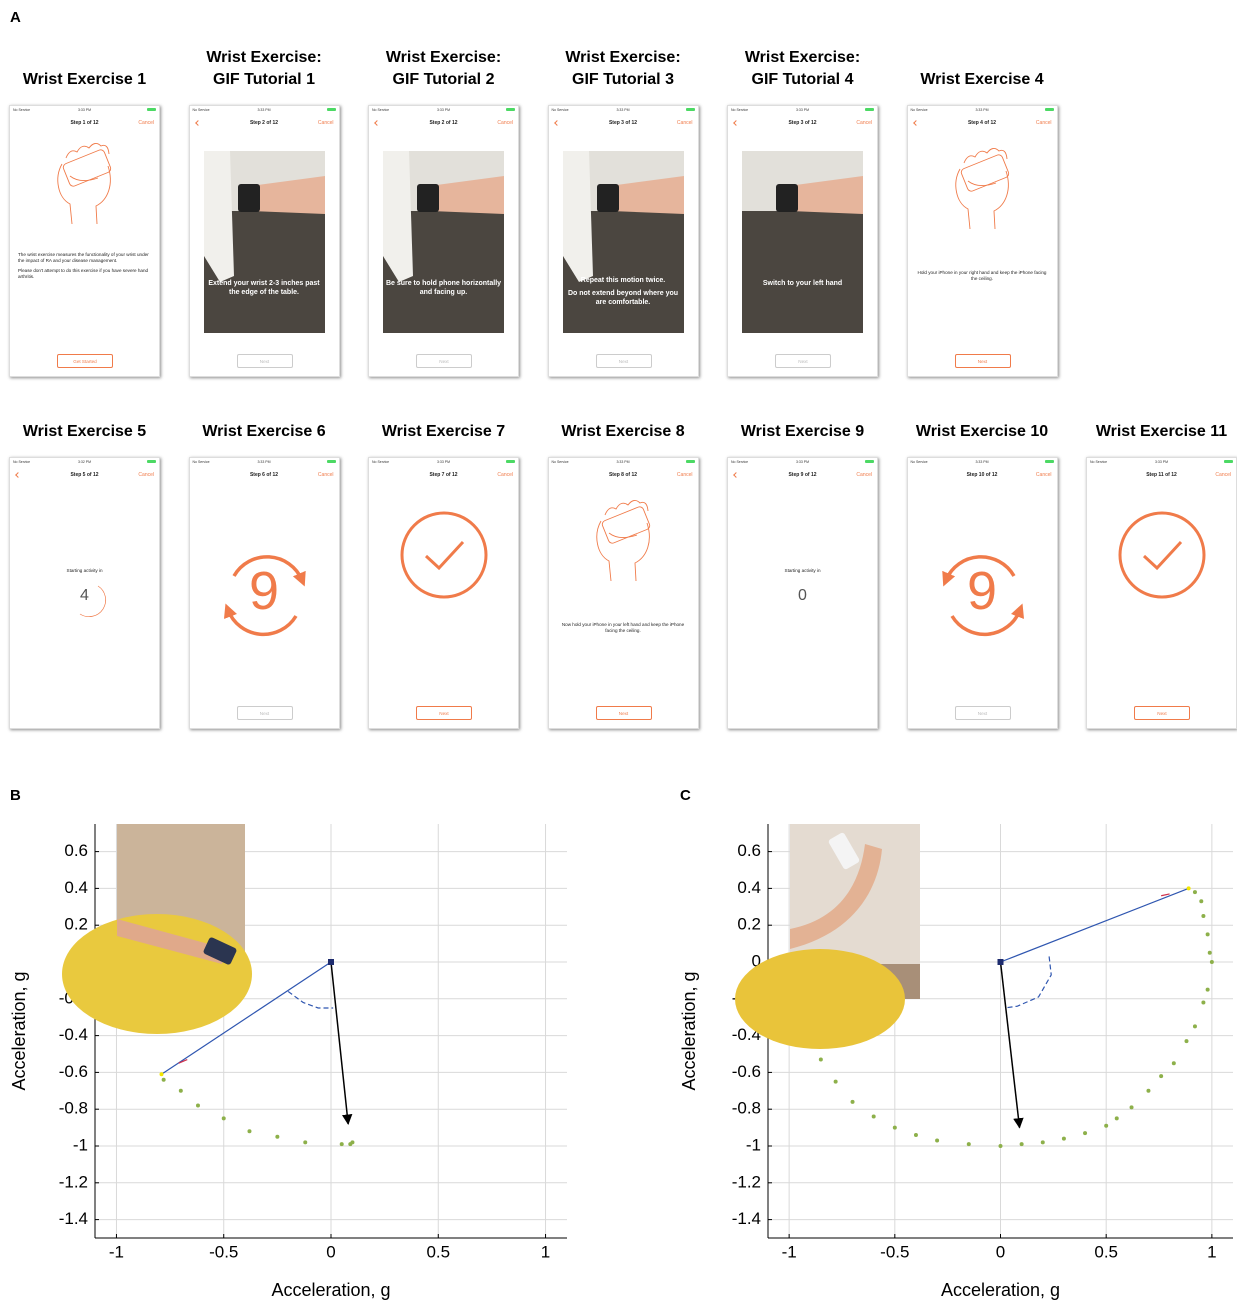  Describe the element at coordinates (443, 475) in the screenshot. I see `step-label: Step 7 of 12` at that location.